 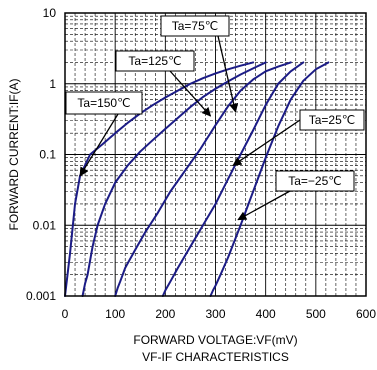 What do you see at coordinates (215, 340) in the screenshot?
I see `x-axis-title: FORWARD VOLTAGE:VF(mV)` at bounding box center [215, 340].